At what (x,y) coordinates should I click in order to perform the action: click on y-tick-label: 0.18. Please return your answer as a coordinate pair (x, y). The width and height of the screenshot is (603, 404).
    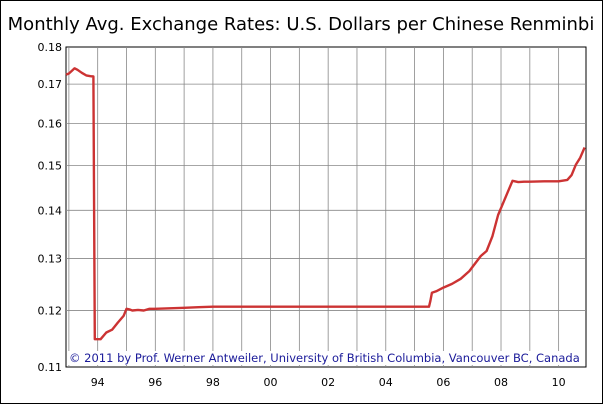
    Looking at the image, I should click on (50, 47).